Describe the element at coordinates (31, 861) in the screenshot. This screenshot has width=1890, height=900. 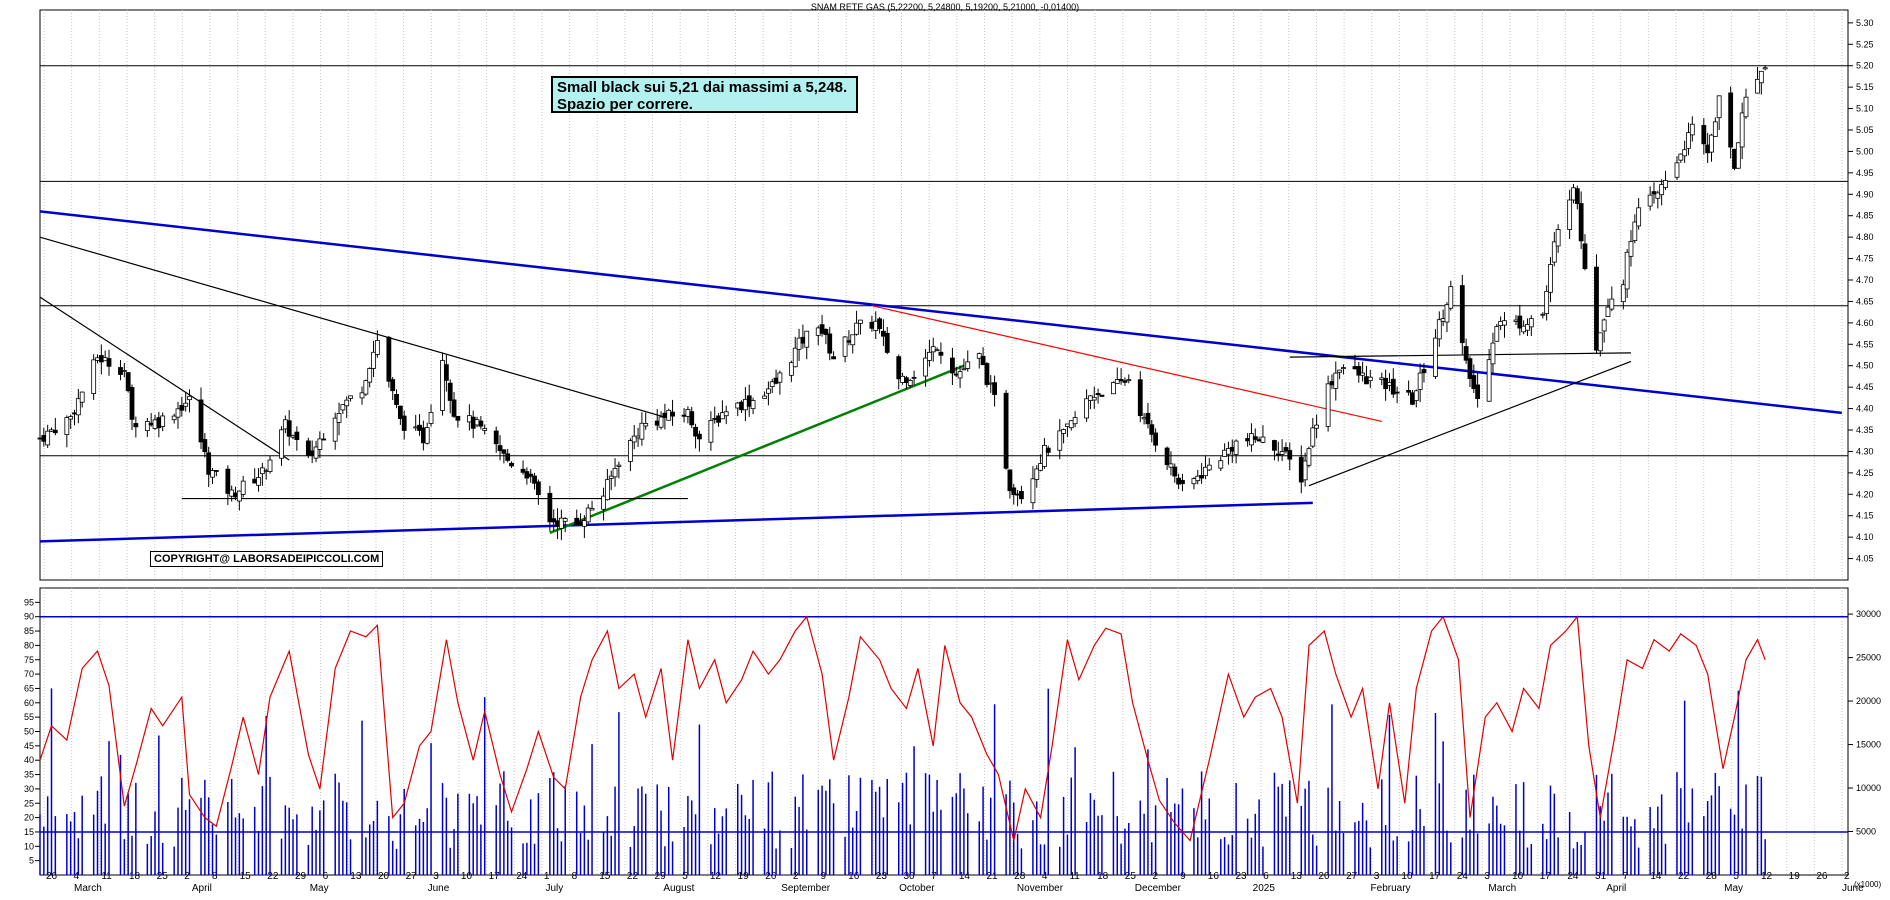
I see `osc-left-ytick-label: 5` at that location.